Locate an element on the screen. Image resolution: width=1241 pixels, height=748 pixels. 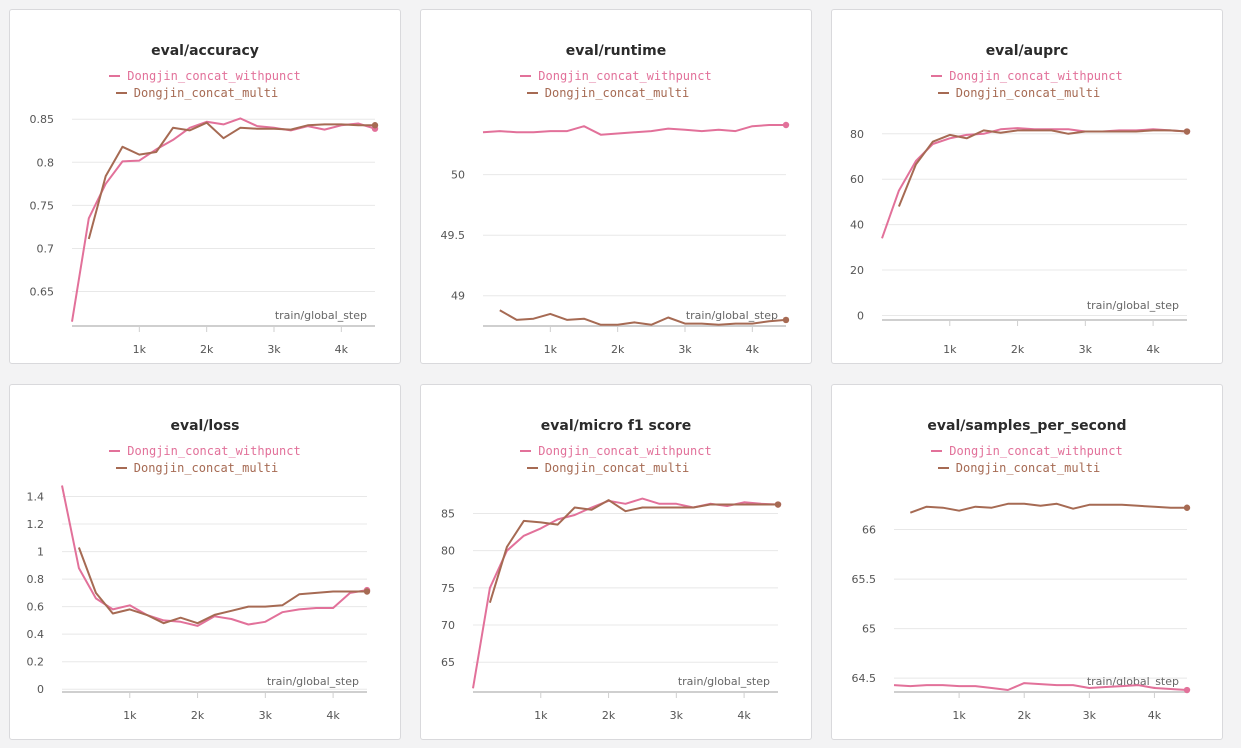
y-tick-label: 40 is located at coordinates (857, 225).